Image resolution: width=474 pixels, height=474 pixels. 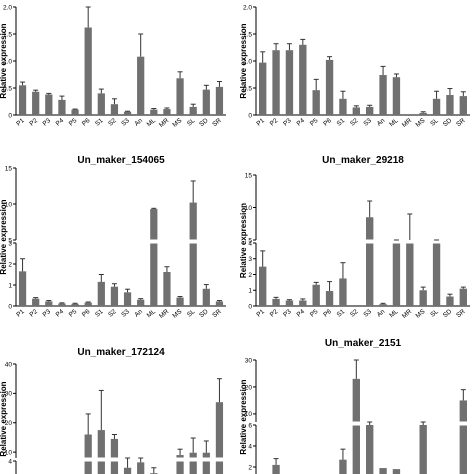 What do you see at coordinates (7, 34) in the screenshot?
I see `y-tick-label: 1.5` at bounding box center [7, 34].